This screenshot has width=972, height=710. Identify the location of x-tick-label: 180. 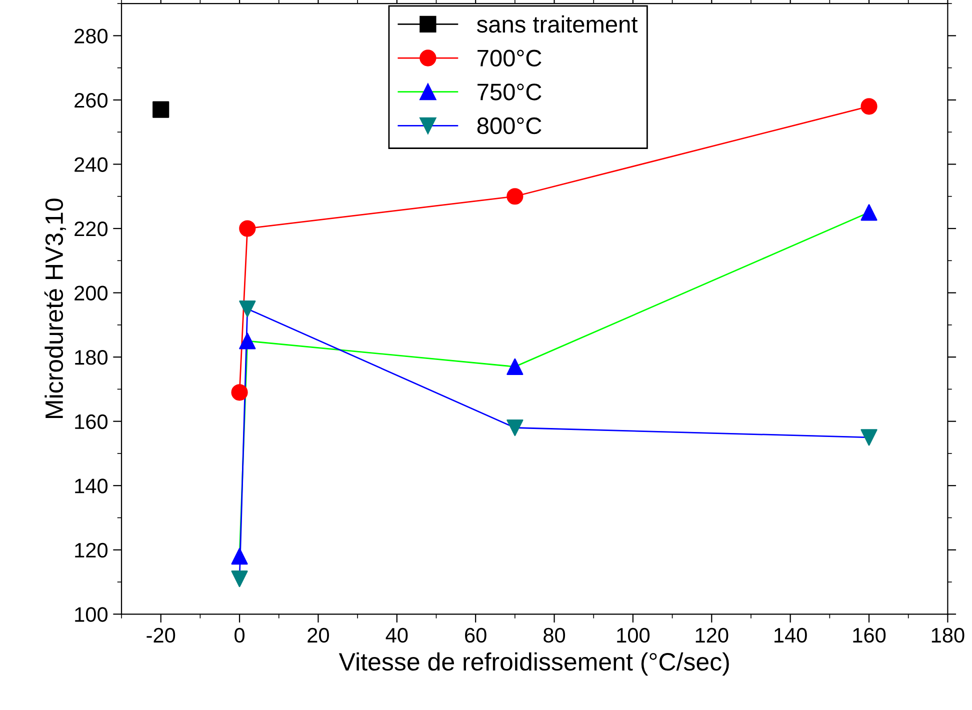
(948, 635).